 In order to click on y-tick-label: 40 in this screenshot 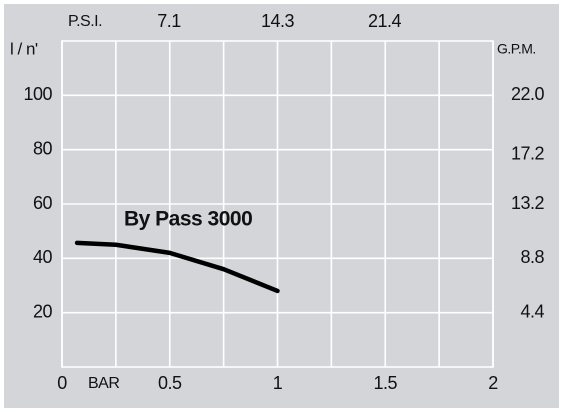, I will do `click(43, 257)`.